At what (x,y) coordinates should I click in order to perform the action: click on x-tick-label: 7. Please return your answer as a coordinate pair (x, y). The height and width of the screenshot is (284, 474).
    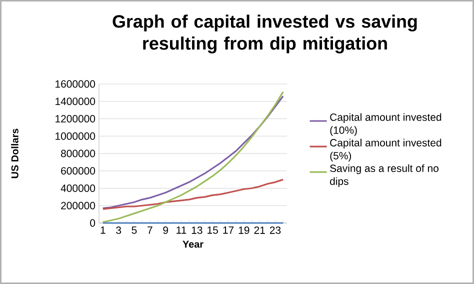
    Looking at the image, I should click on (150, 230).